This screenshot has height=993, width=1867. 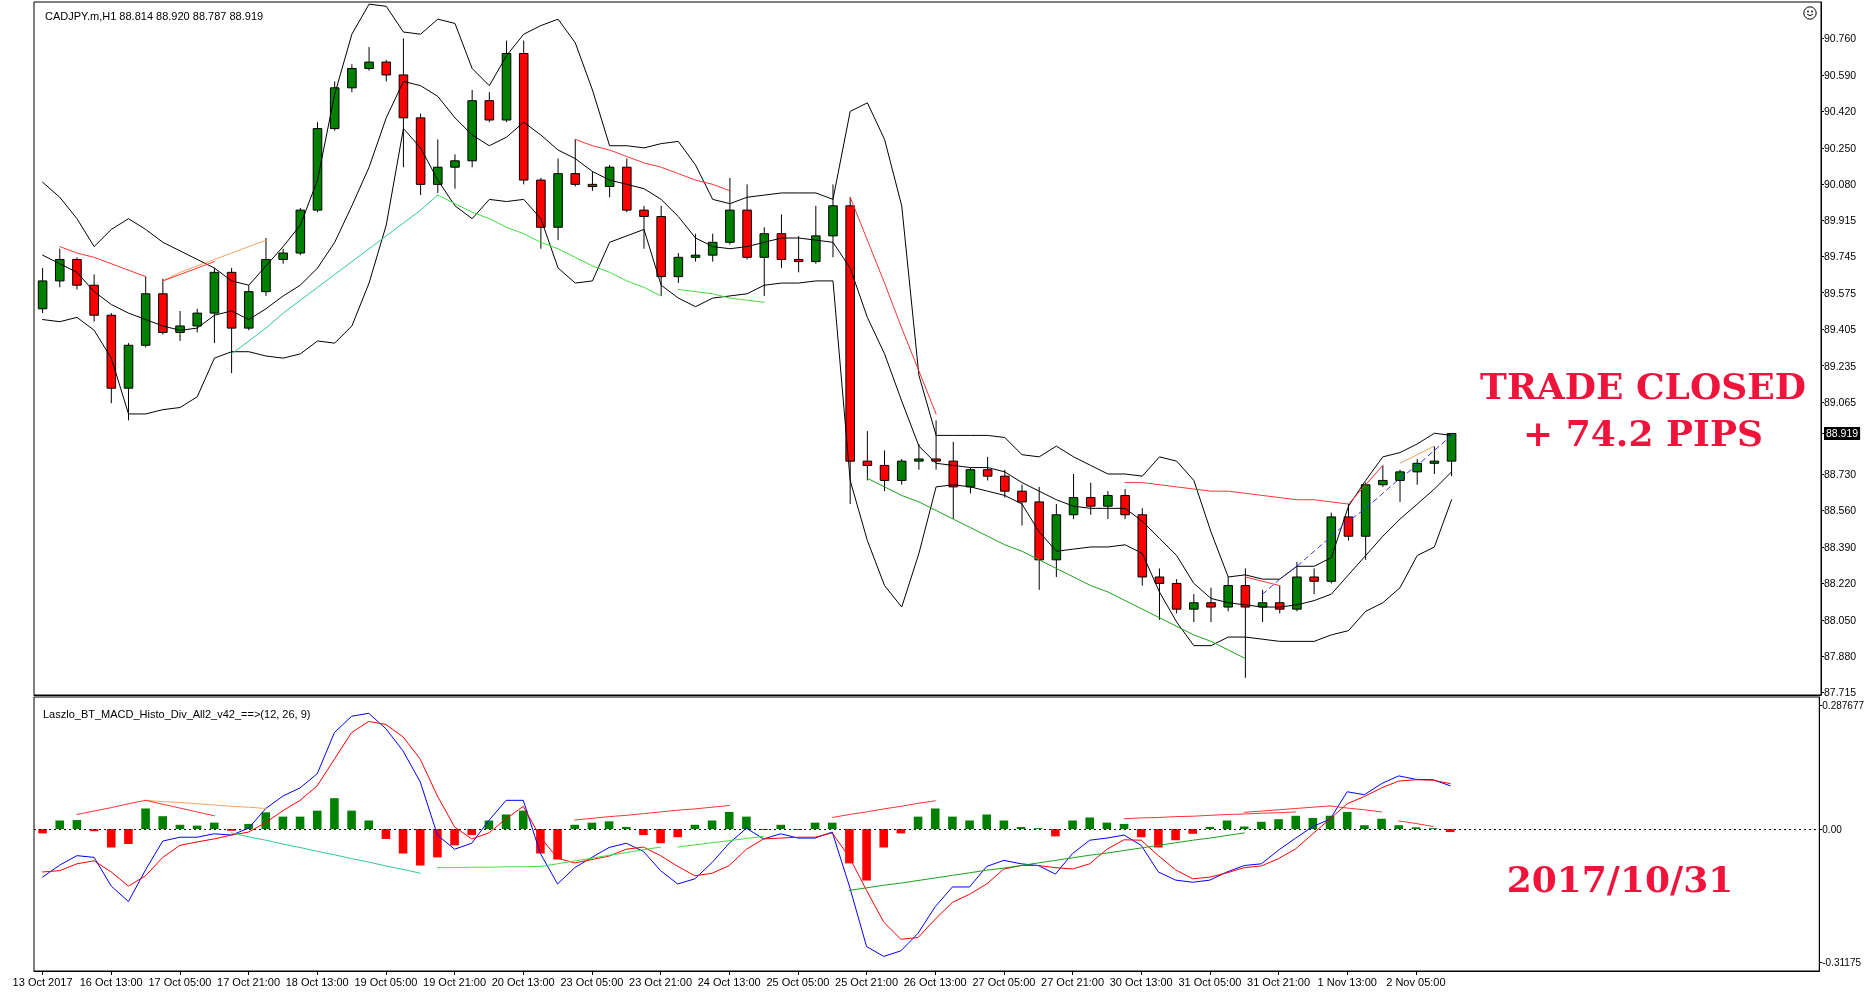 What do you see at coordinates (386, 981) in the screenshot?
I see `x-tick-label: 19 Oct 05:00` at bounding box center [386, 981].